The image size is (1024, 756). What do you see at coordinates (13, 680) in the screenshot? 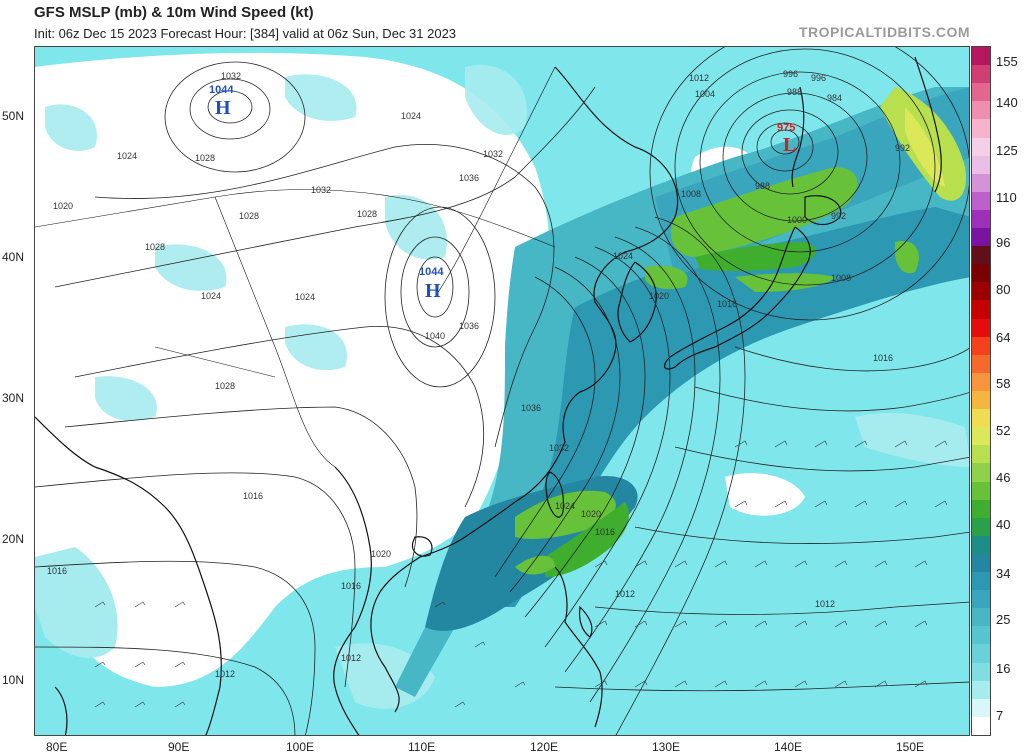
I see `lat-label-10n: 10N` at bounding box center [13, 680].